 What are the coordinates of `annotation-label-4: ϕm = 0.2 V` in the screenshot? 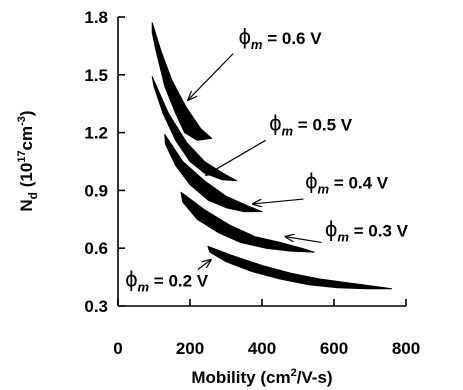 It's located at (167, 281).